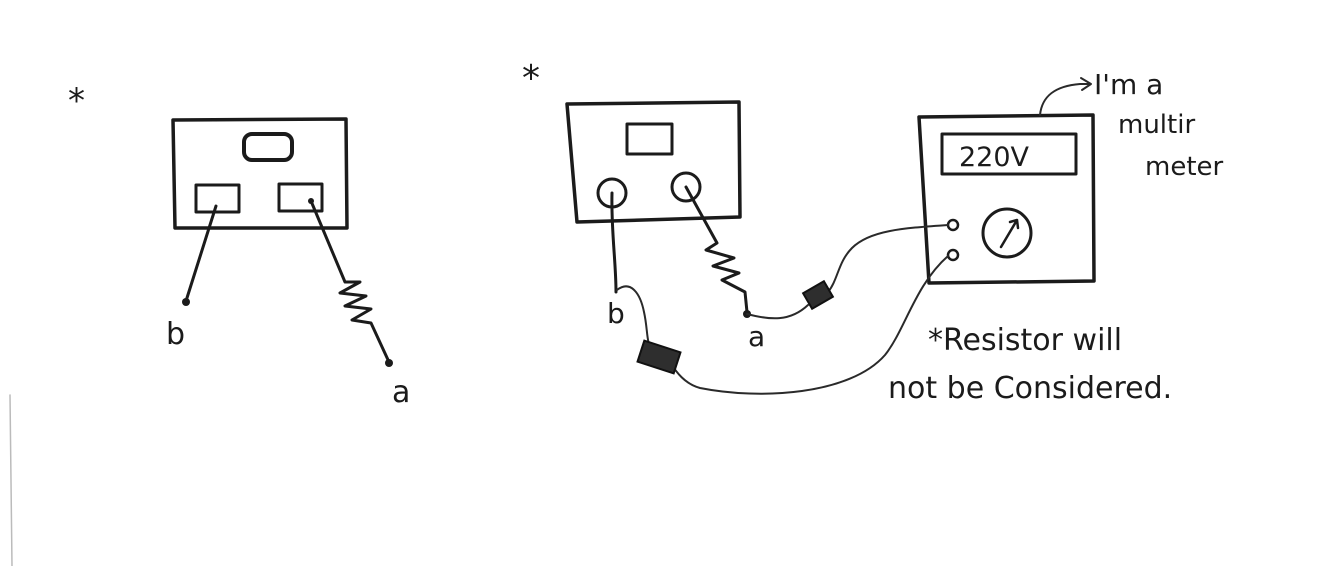 This screenshot has width=1320, height=566. Describe the element at coordinates (616, 313) in the screenshot. I see `right-terminal-b-label: b` at that location.